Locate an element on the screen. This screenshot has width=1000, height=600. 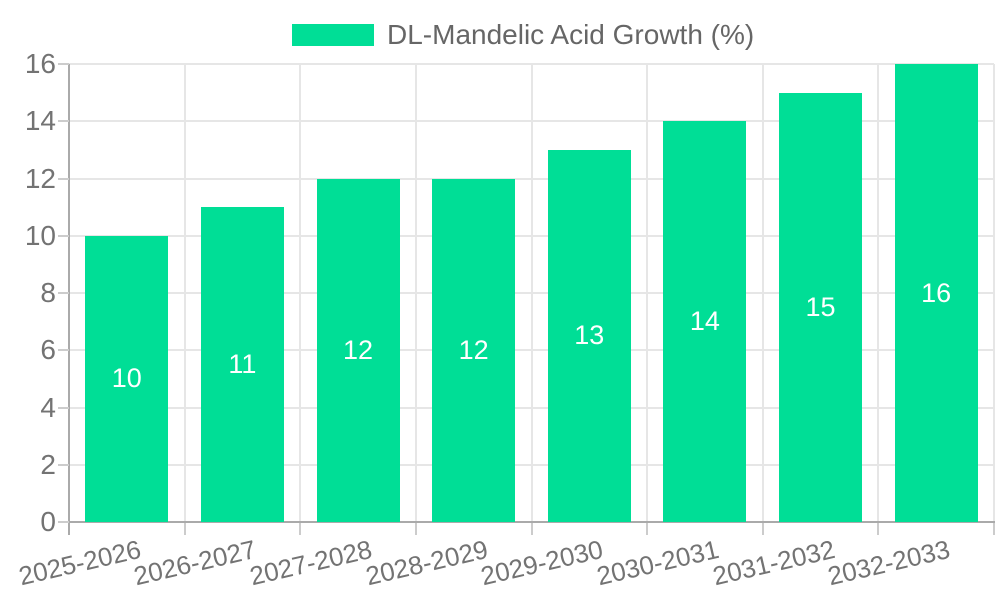
y-tick-label: 0 is located at coordinates (48, 521).